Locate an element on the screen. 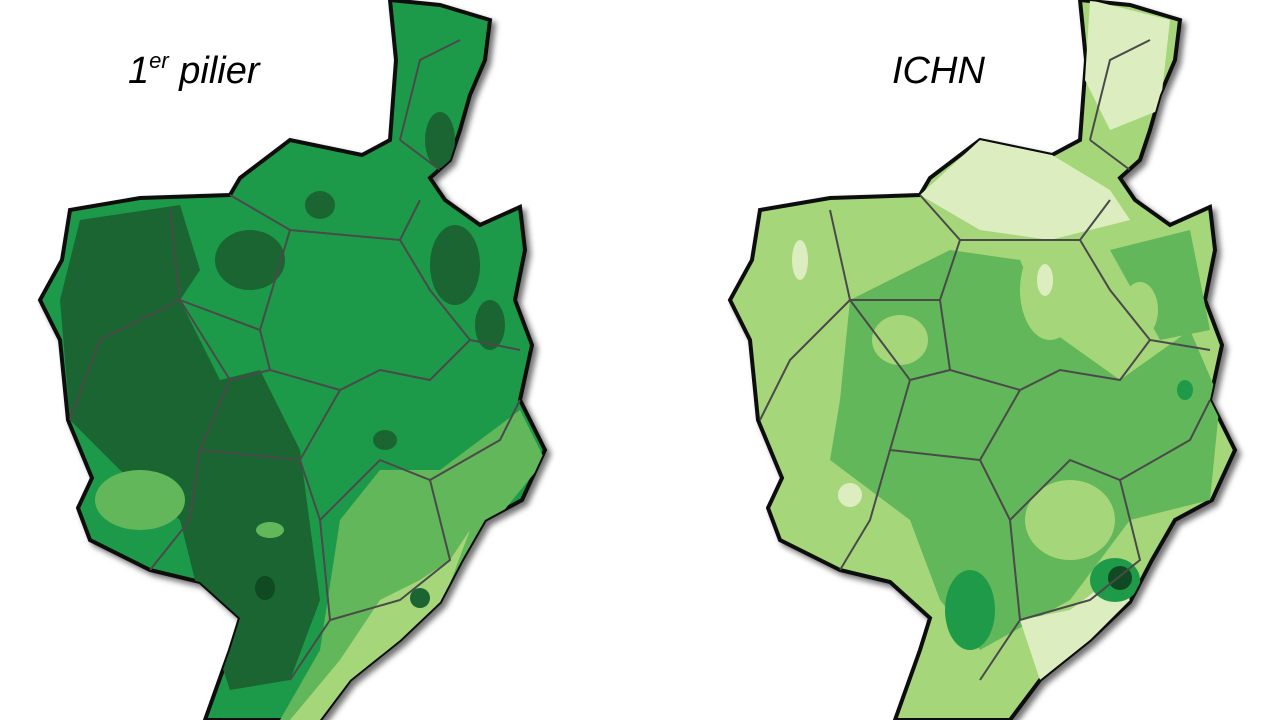 This screenshot has width=1280, height=720. map-title-1er-pilier: 1er pilier is located at coordinates (194, 70).